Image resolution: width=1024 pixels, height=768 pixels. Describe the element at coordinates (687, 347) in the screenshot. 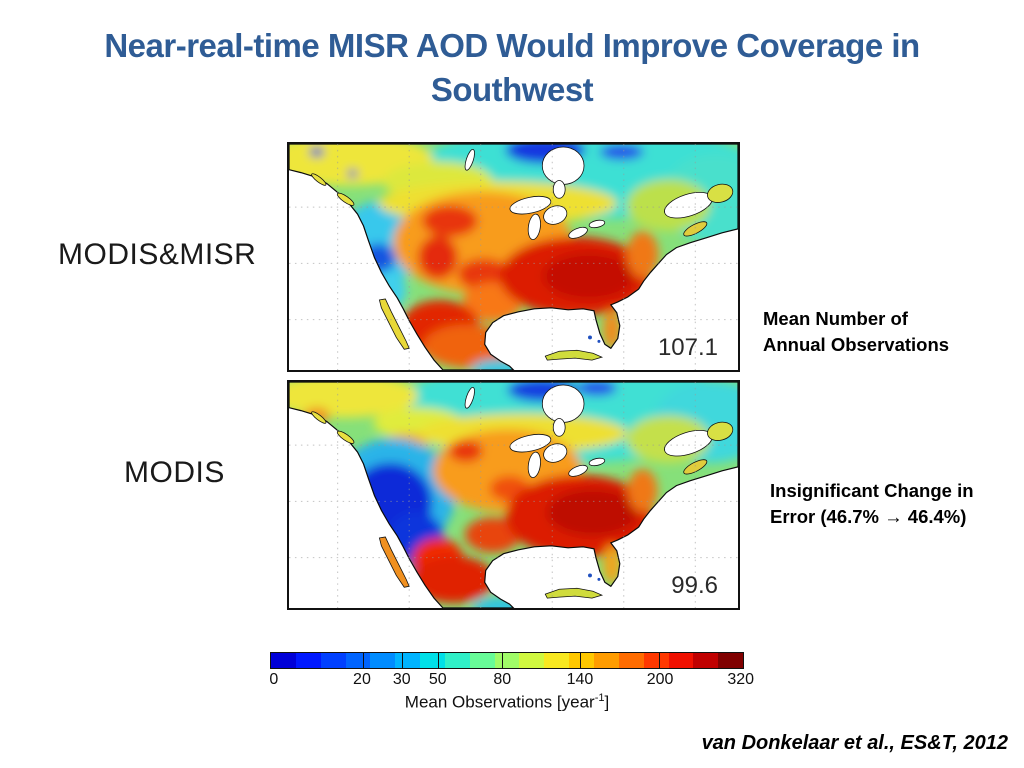

I see `map-mean-value: 107.1` at that location.